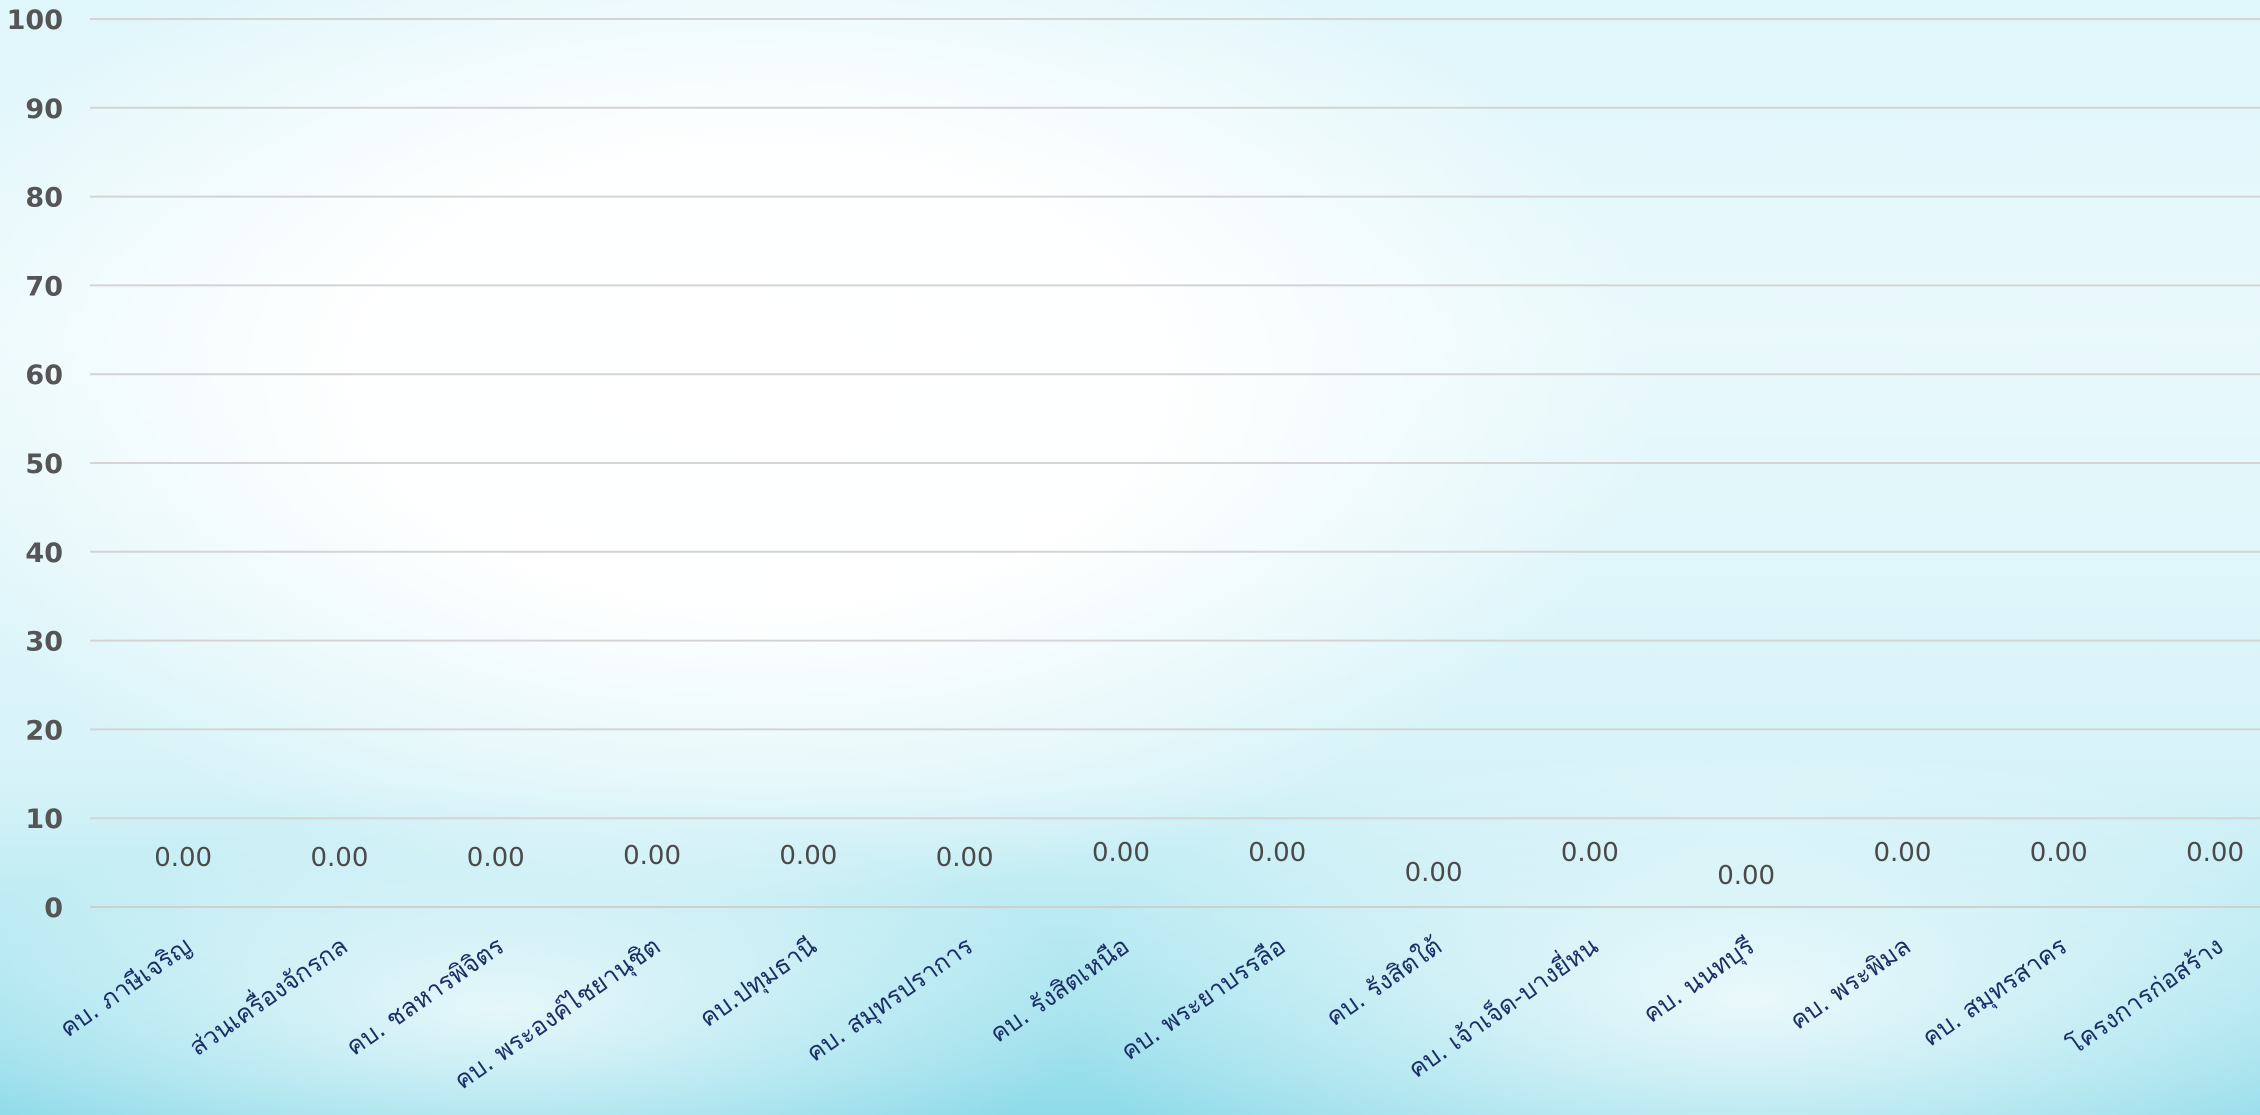 The height and width of the screenshot is (1115, 2260). Describe the element at coordinates (125, 987) in the screenshot. I see `x-tick-label: คบ. ภาษีเจริญ` at that location.